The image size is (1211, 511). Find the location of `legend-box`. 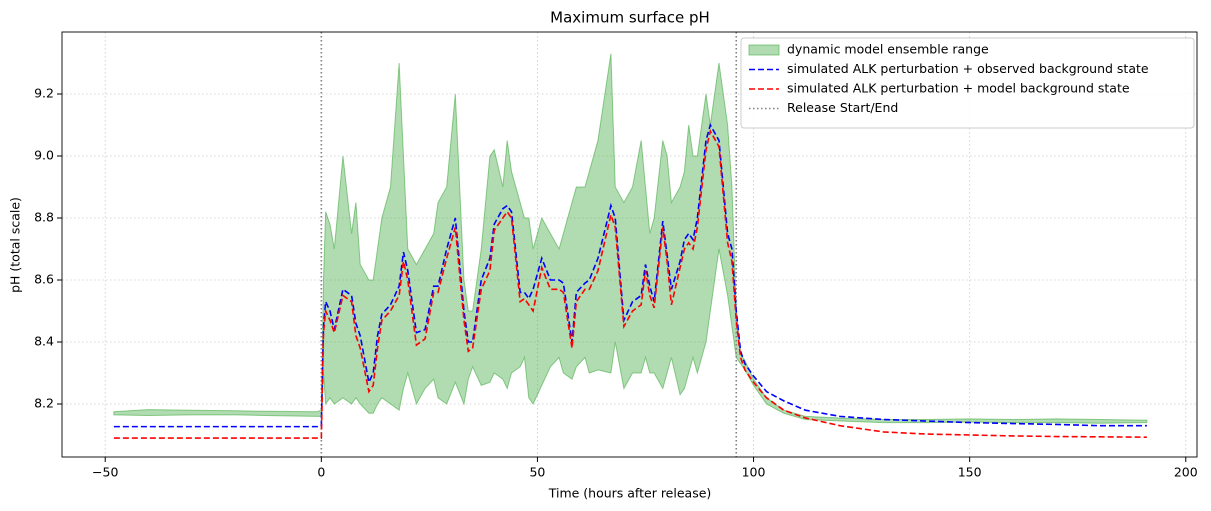

legend-box is located at coordinates (967, 83).